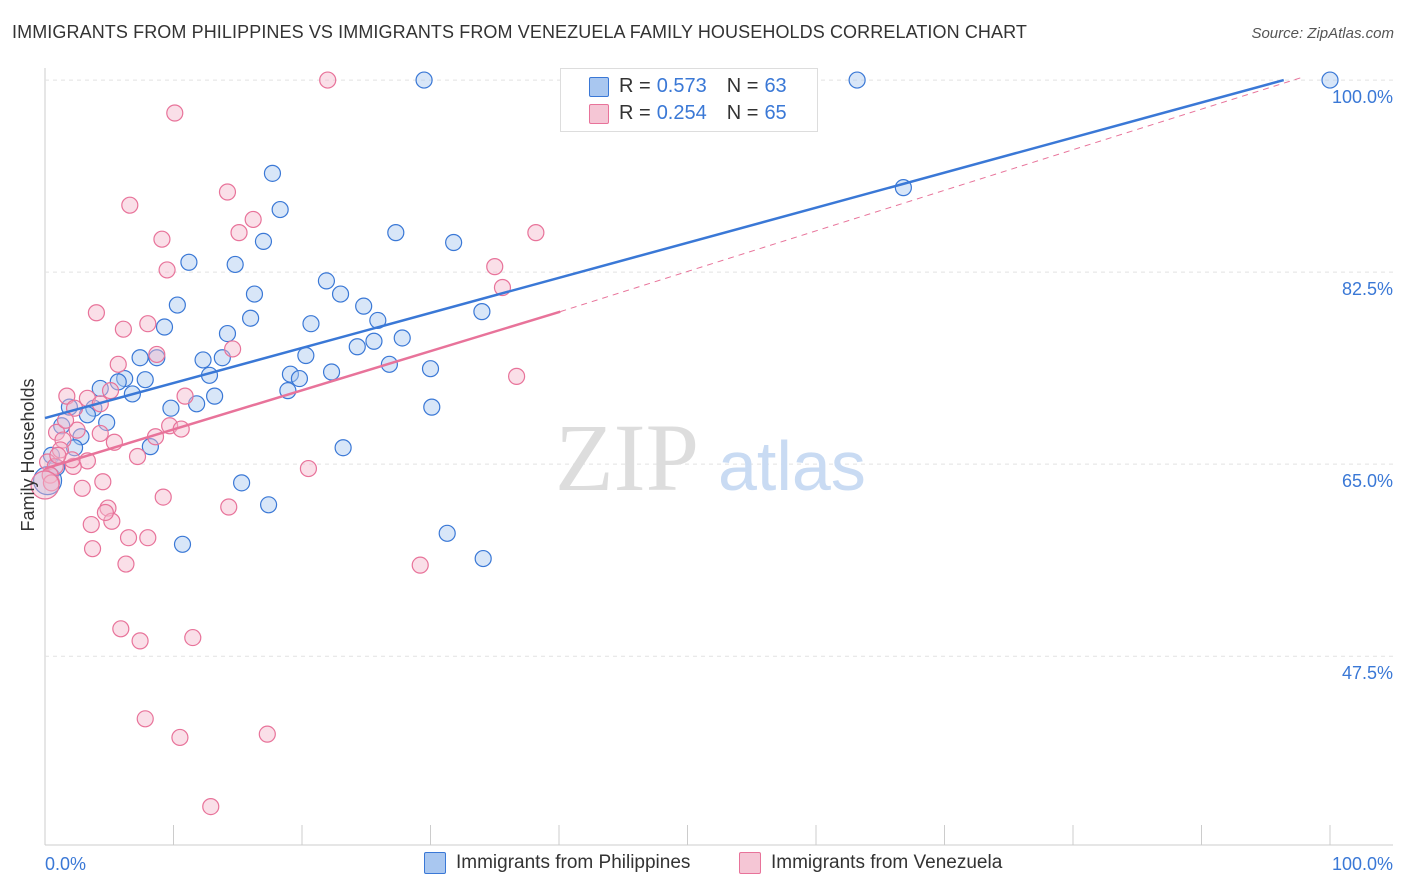 This screenshot has height=892, width=1406. Describe the element at coordinates (599, 87) in the screenshot. I see `legend-swatch-blue` at that location.